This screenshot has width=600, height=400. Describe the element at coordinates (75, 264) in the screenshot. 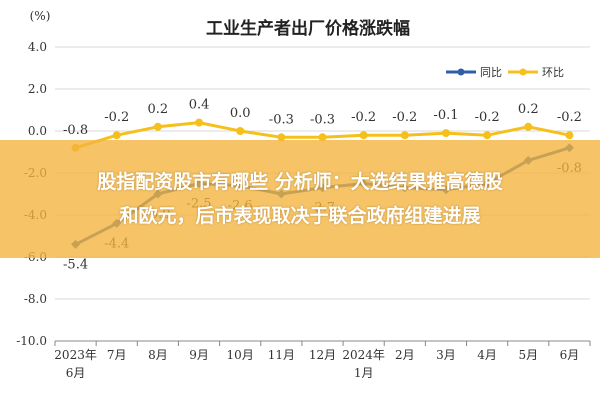

I see `data-label-series-1: -5.4` at that location.